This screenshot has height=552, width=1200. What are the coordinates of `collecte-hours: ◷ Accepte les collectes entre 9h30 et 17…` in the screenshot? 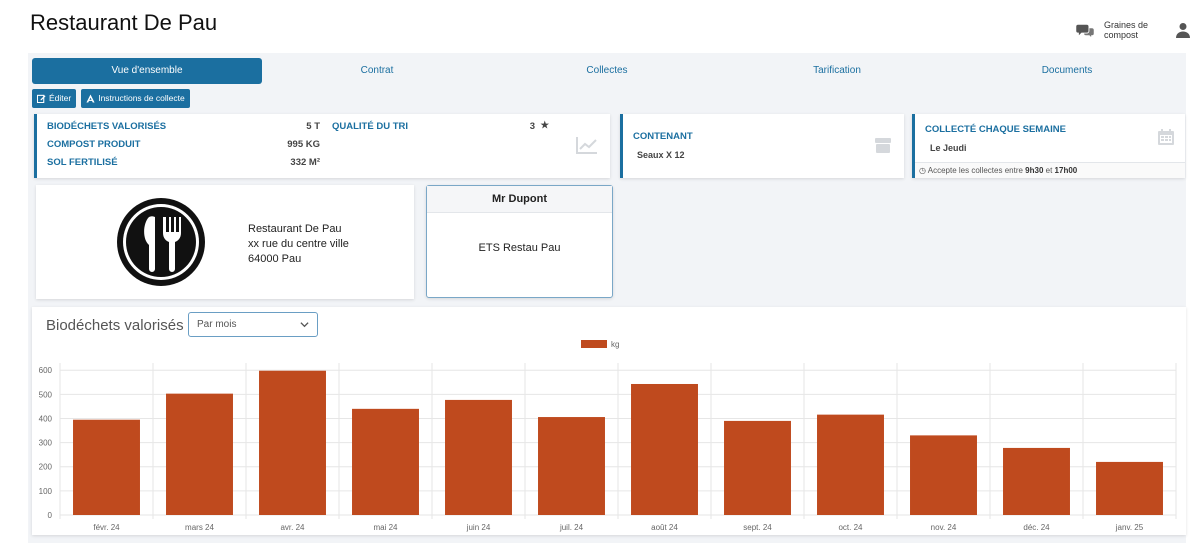 It's located at (1050, 170).